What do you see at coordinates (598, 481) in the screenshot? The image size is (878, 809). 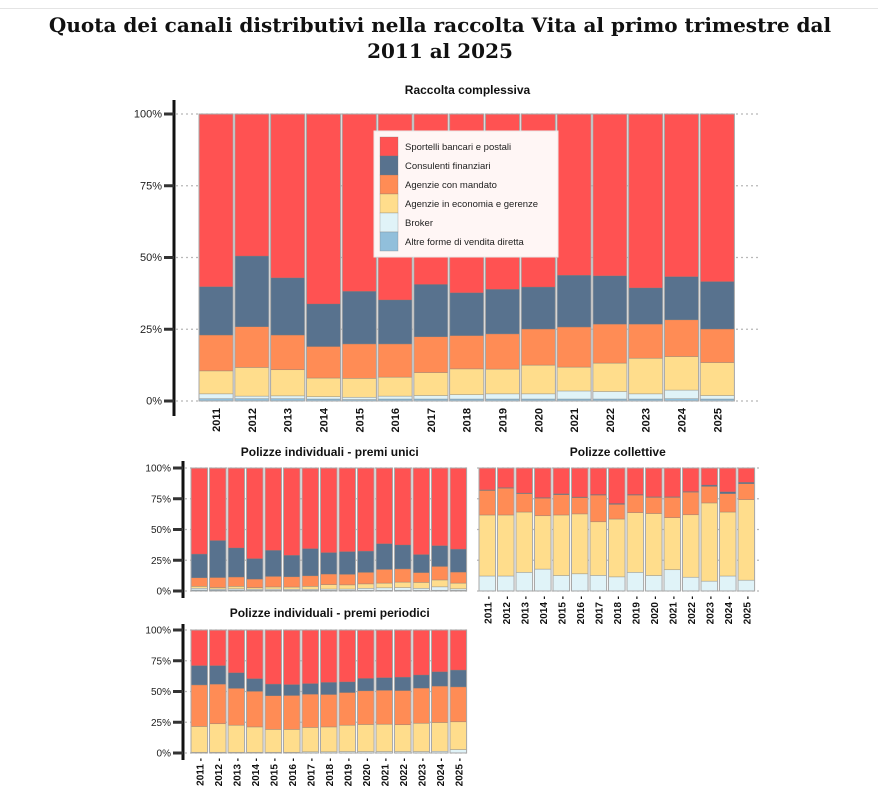 I see `bar-sportelli-bancari-e-postali-2017` at bounding box center [598, 481].